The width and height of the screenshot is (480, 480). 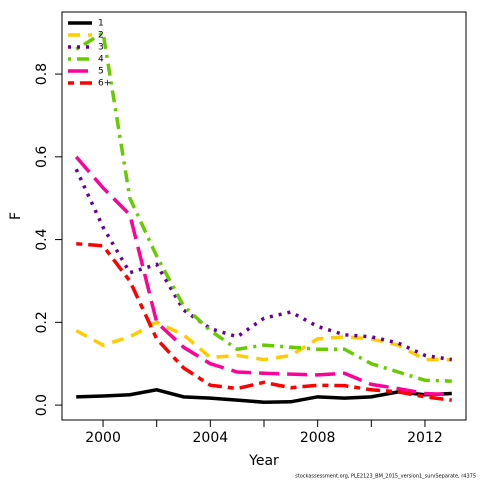 I want to click on legend-label: 5, so click(x=101, y=72).